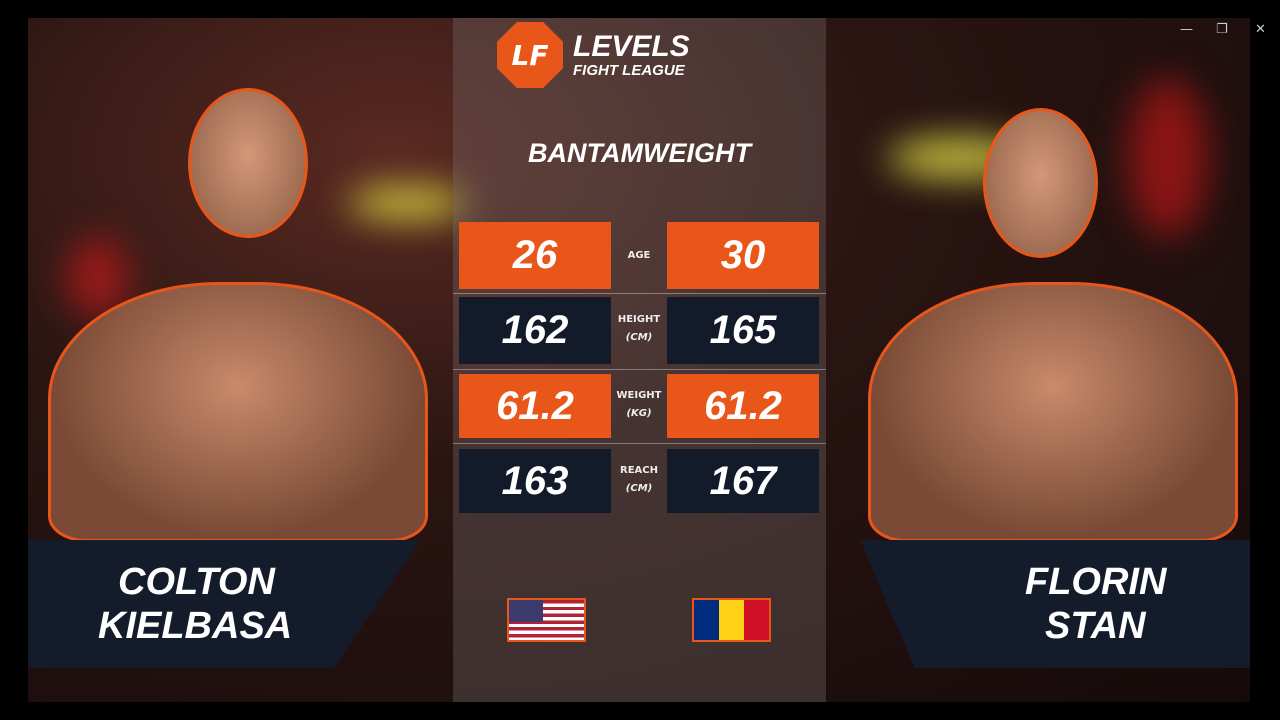 Image resolution: width=1280 pixels, height=720 pixels. I want to click on league-logo: LF LEVELS FIGHT LEAGUE, so click(593, 55).